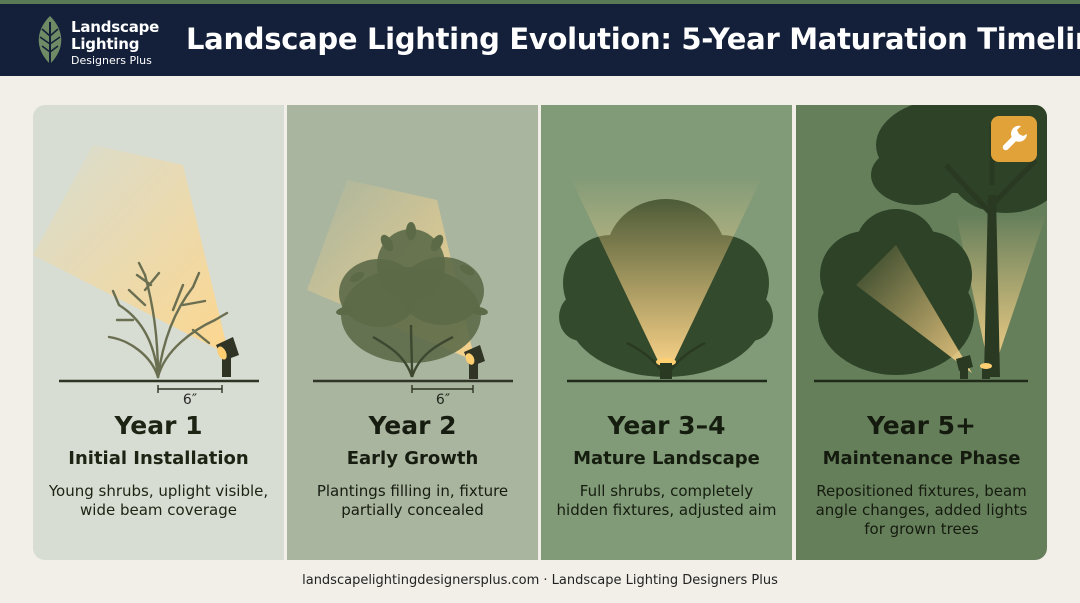 This screenshot has height=603, width=1080. I want to click on year-label: Year 3–4, so click(666, 425).